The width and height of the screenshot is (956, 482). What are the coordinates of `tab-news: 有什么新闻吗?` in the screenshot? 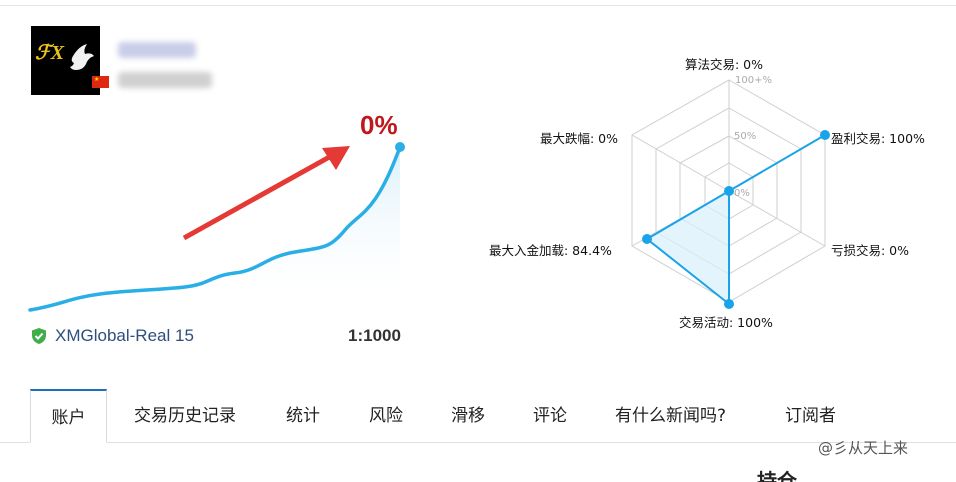 It's located at (671, 416).